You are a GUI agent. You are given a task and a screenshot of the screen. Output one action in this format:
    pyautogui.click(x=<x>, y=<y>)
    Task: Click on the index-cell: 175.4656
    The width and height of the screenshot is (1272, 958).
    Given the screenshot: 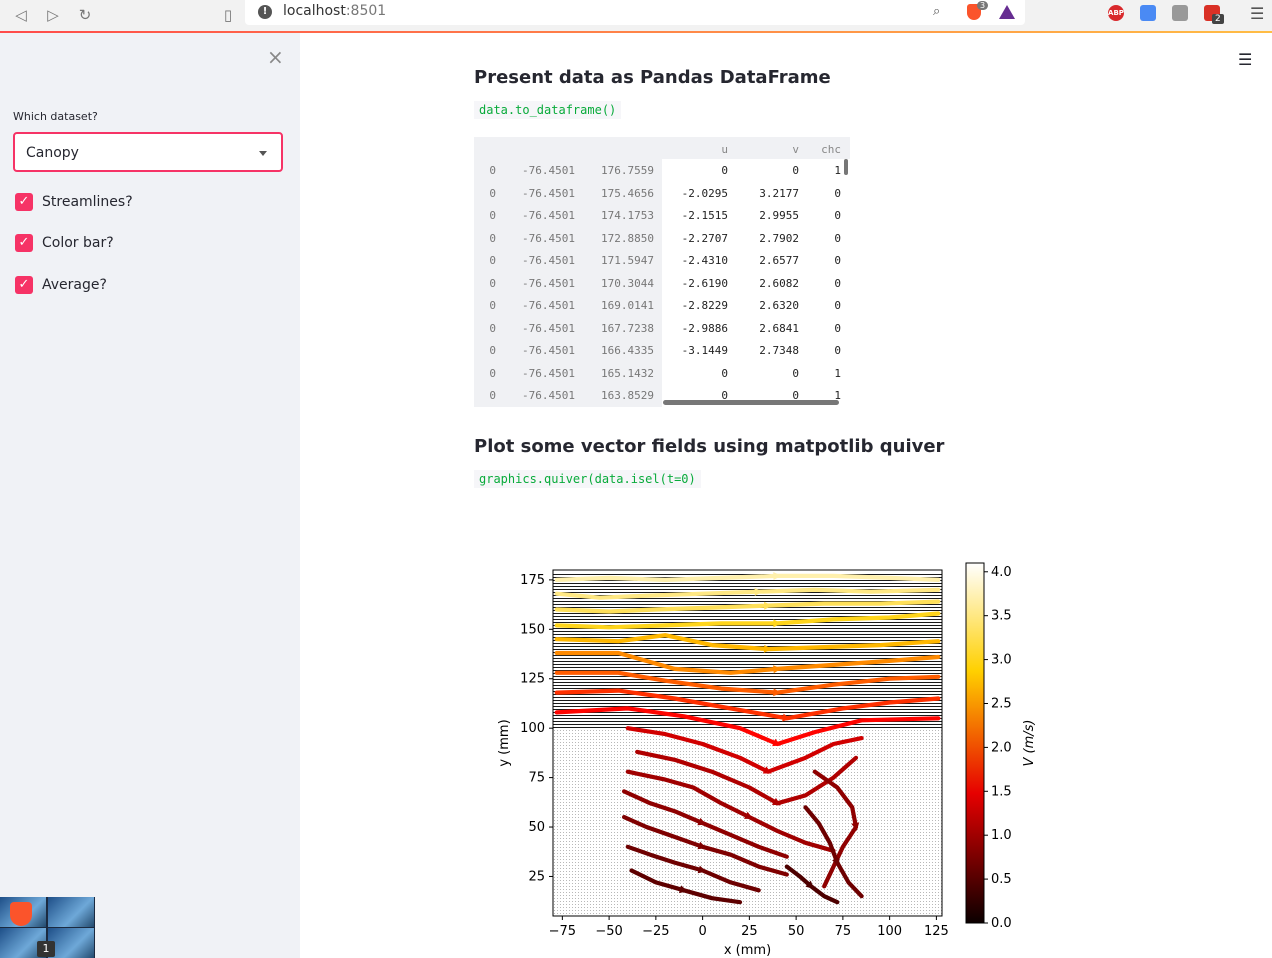 What is the action you would take?
    pyautogui.click(x=627, y=193)
    